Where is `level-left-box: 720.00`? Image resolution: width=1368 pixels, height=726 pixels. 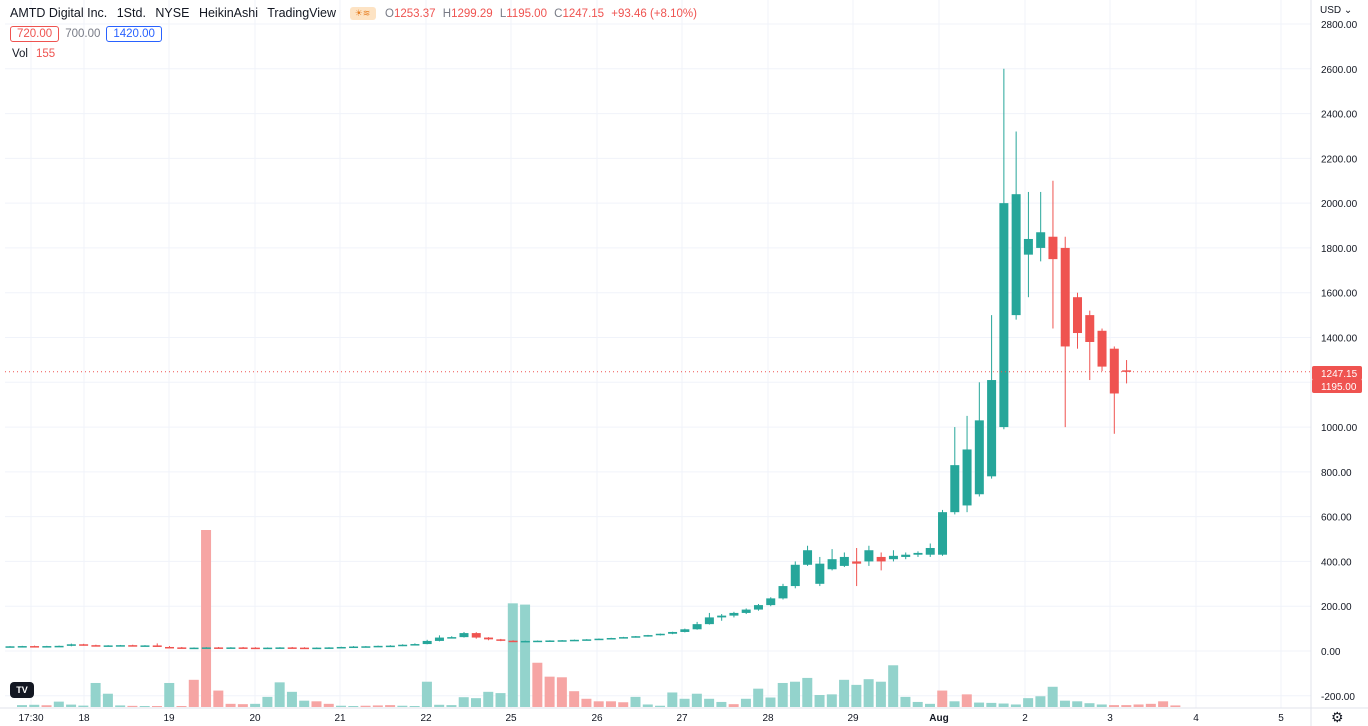
level-left-box: 720.00 is located at coordinates (35, 34).